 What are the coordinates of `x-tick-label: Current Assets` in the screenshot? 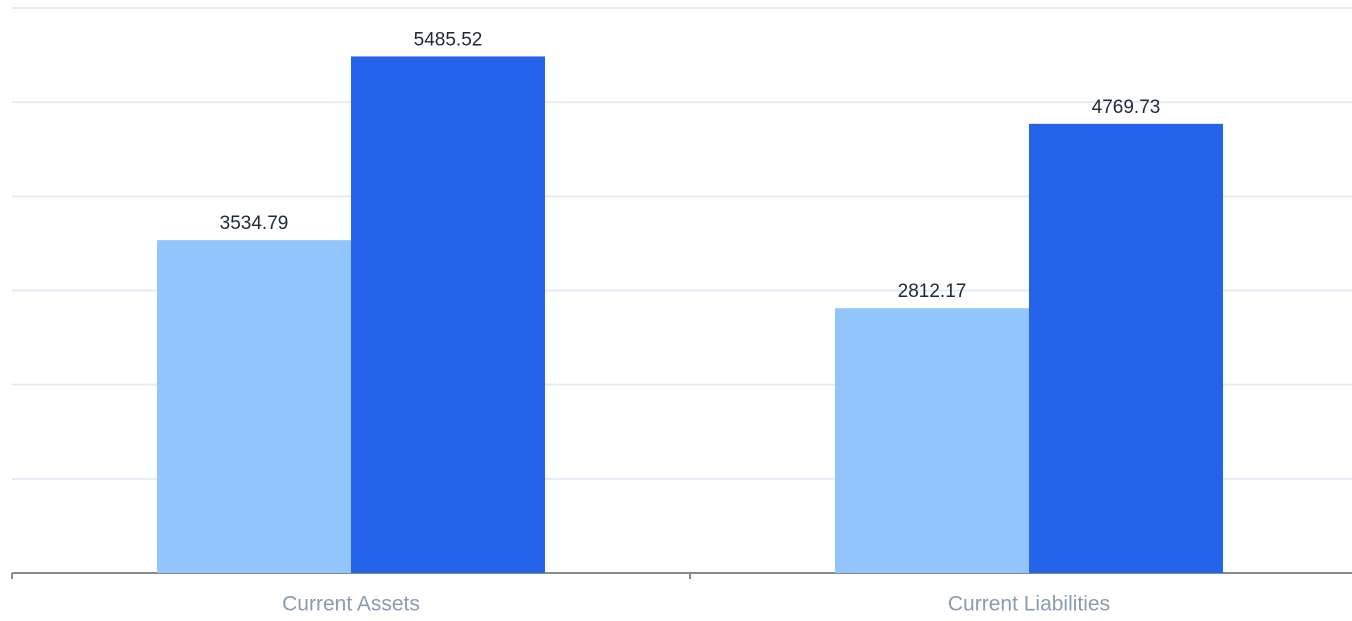 It's located at (351, 604).